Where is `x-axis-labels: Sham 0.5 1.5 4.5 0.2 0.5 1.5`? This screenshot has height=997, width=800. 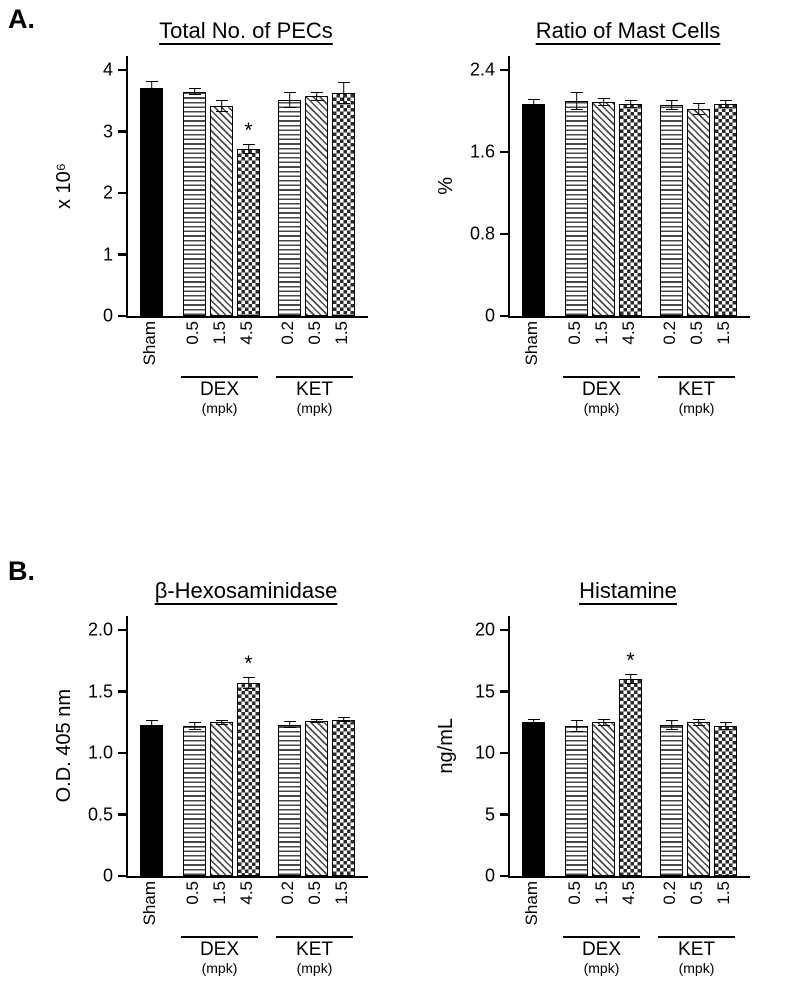
x-axis-labels: Sham 0.5 1.5 4.5 0.2 0.5 1.5 is located at coordinates (246, 906).